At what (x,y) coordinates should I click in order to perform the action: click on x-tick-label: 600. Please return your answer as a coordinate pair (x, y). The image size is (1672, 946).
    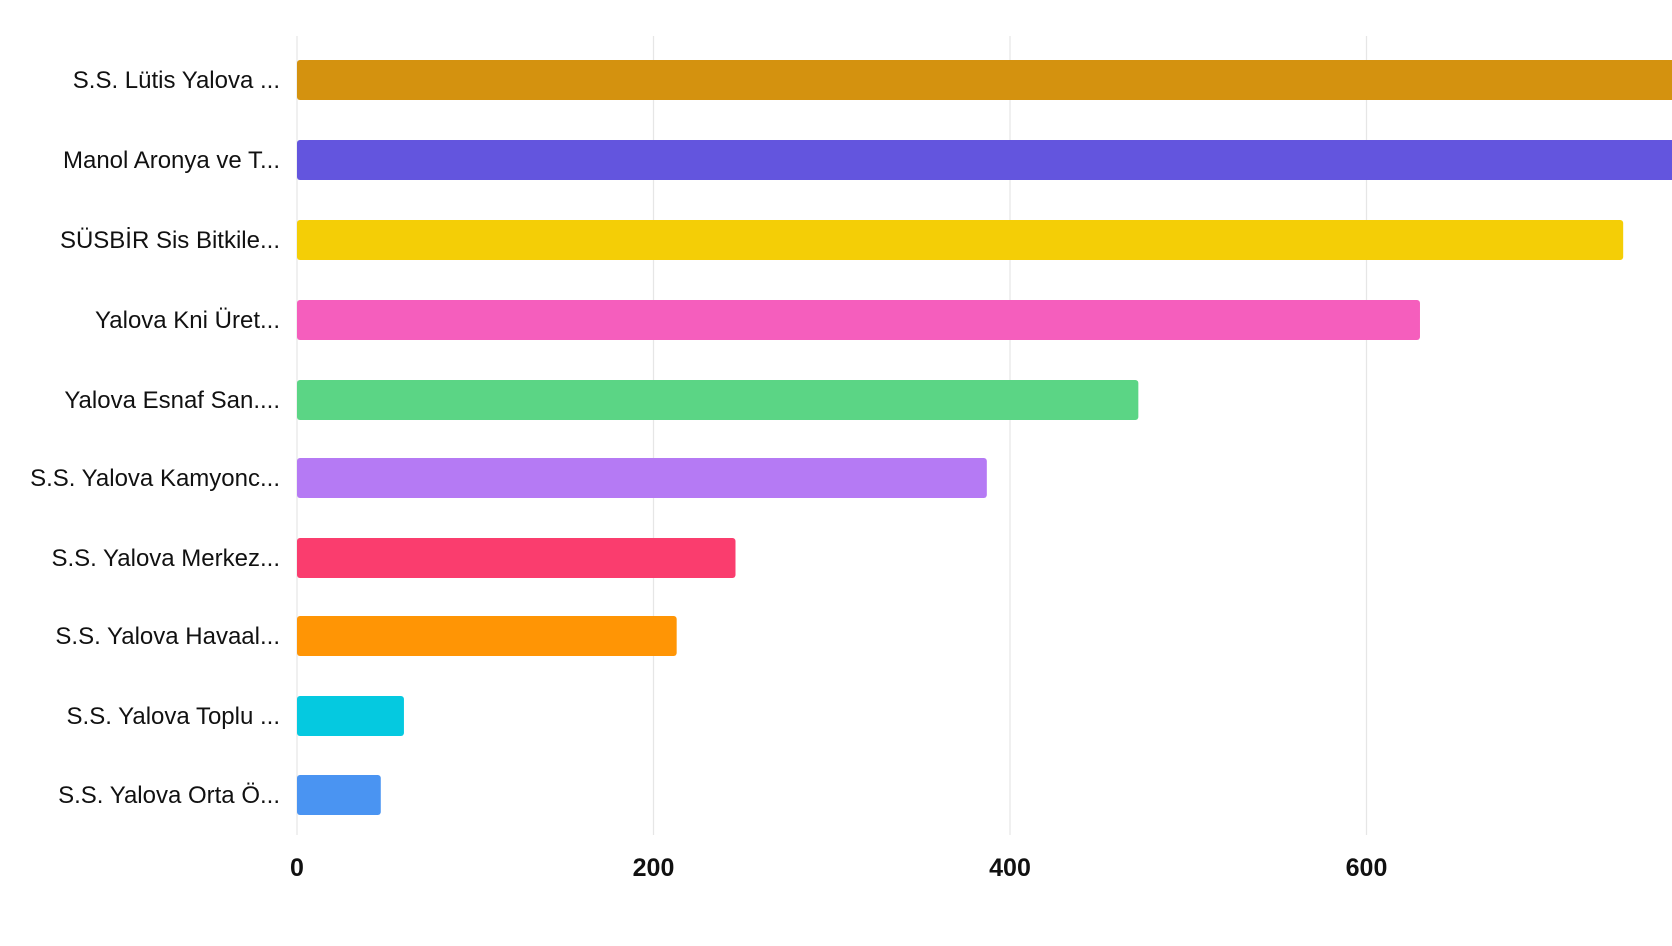
    Looking at the image, I should click on (1367, 868).